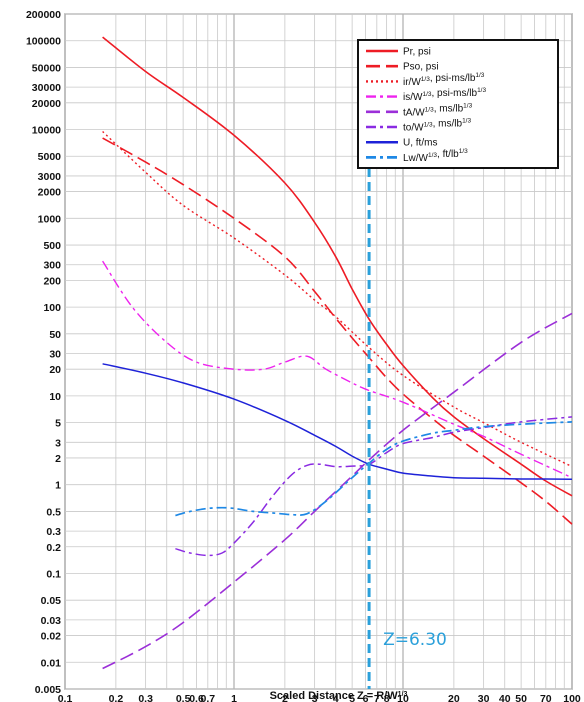 This screenshot has height=702, width=584. Describe the element at coordinates (505, 697) in the screenshot. I see `x-tick-label: 40` at that location.